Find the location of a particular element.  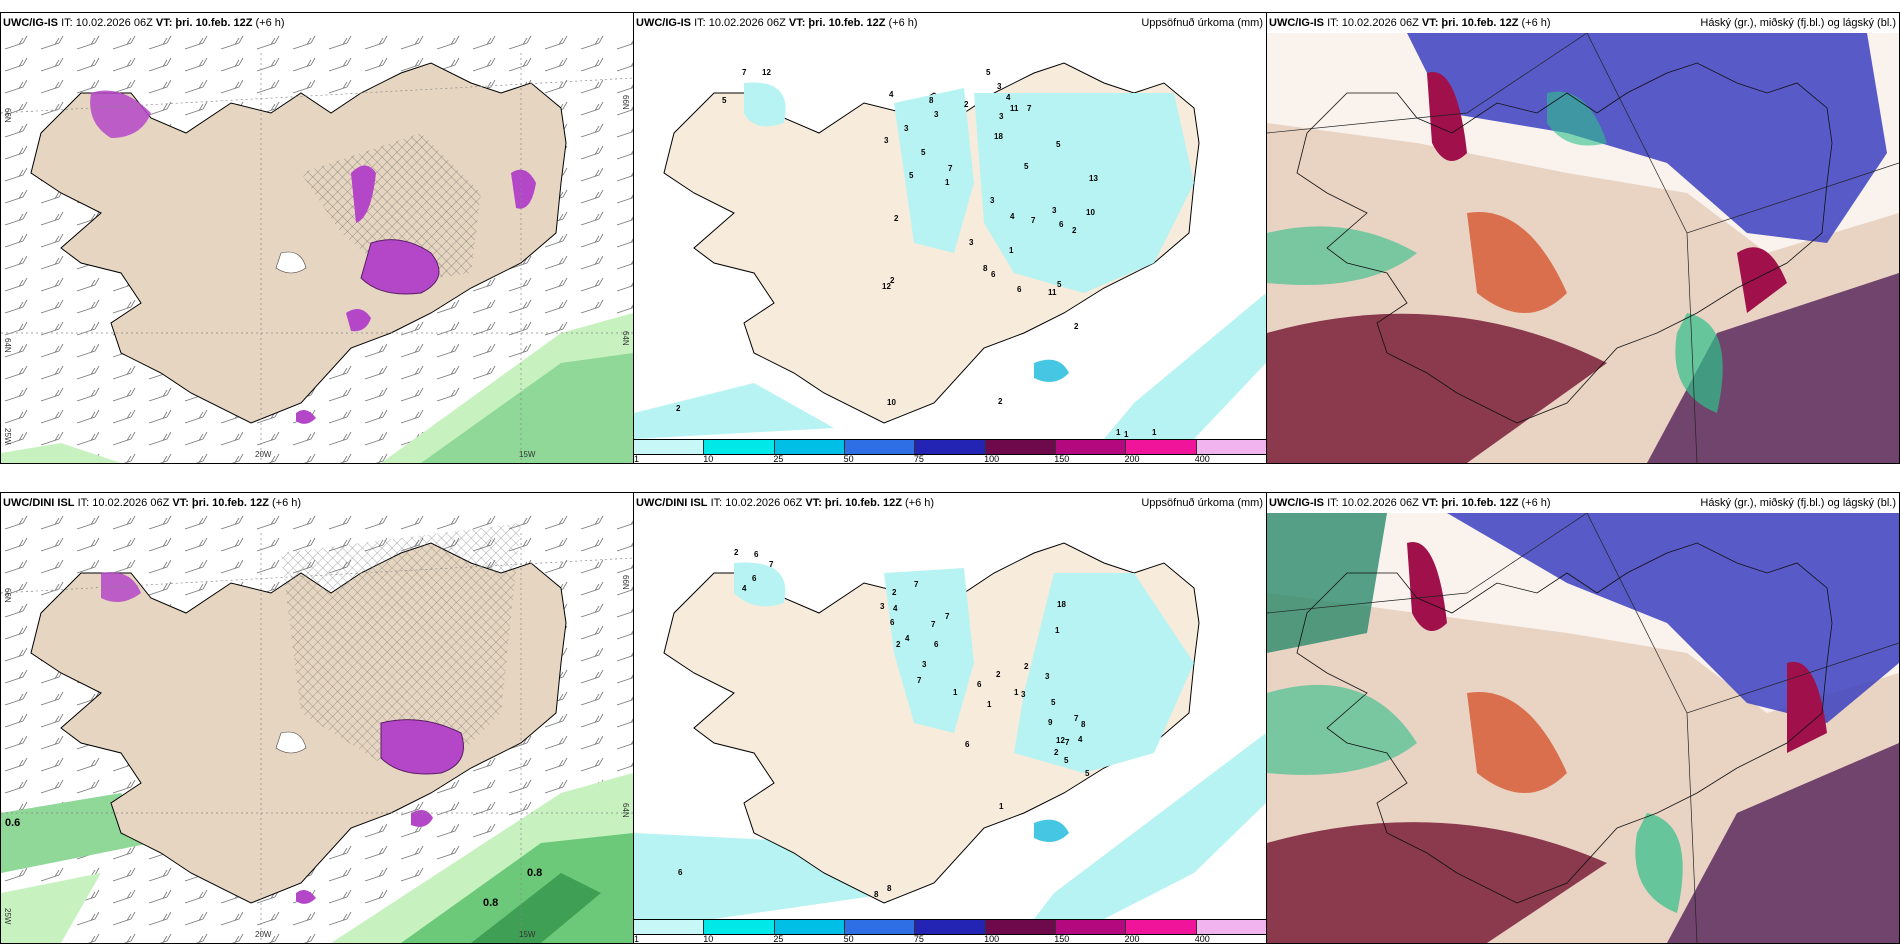

precip-value-label: 8 is located at coordinates (931, 100).